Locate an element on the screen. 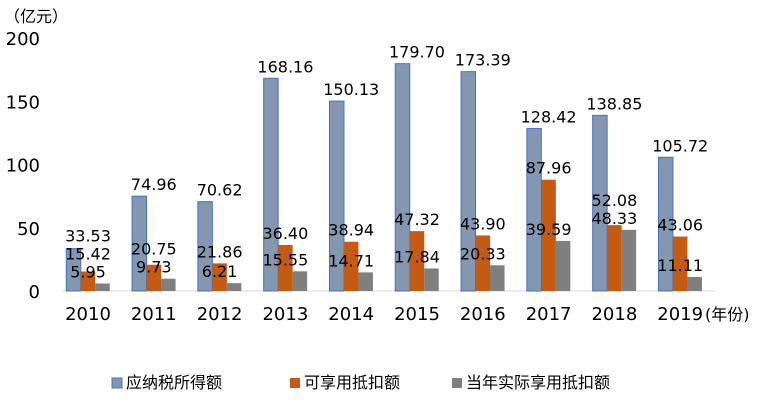  data-label: 48.33 is located at coordinates (614, 218).